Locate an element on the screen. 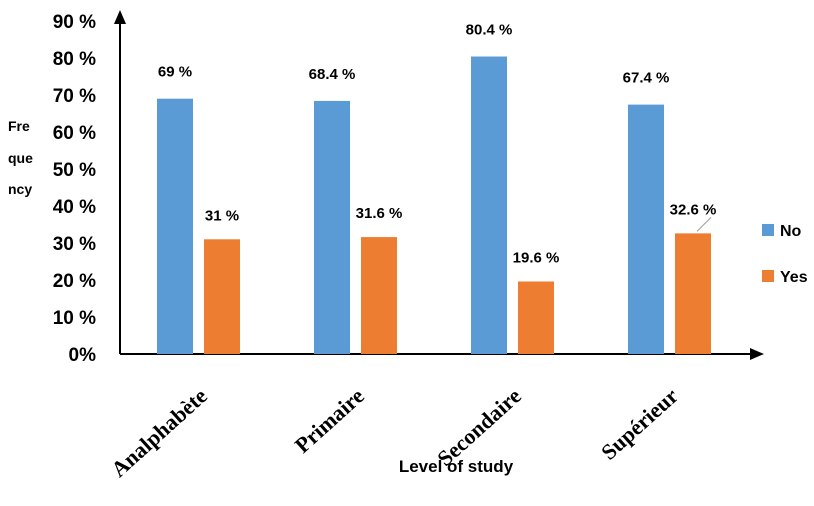 This screenshot has width=814, height=506. y-axis-title-line-3: ncy is located at coordinates (20, 189).